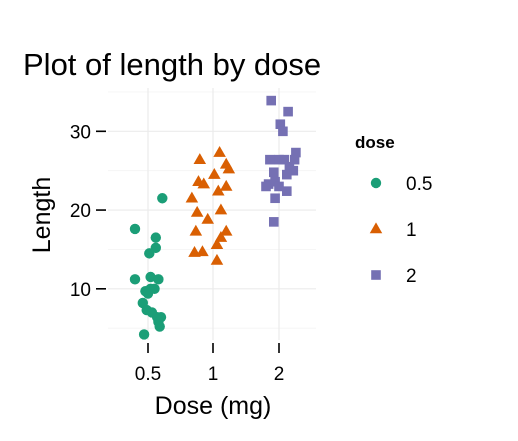 This screenshot has height=441, width=518. I want to click on y-tick-label: 20, so click(80, 211).